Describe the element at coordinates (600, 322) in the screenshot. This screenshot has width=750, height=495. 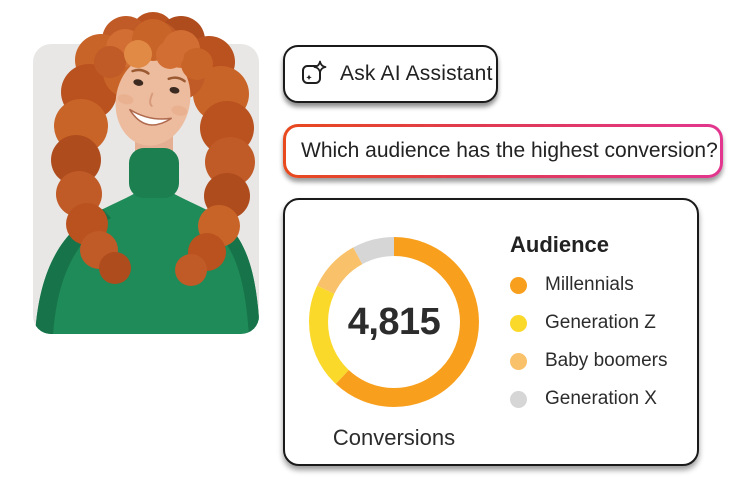
I see `legend-item-label: Generation Z` at that location.